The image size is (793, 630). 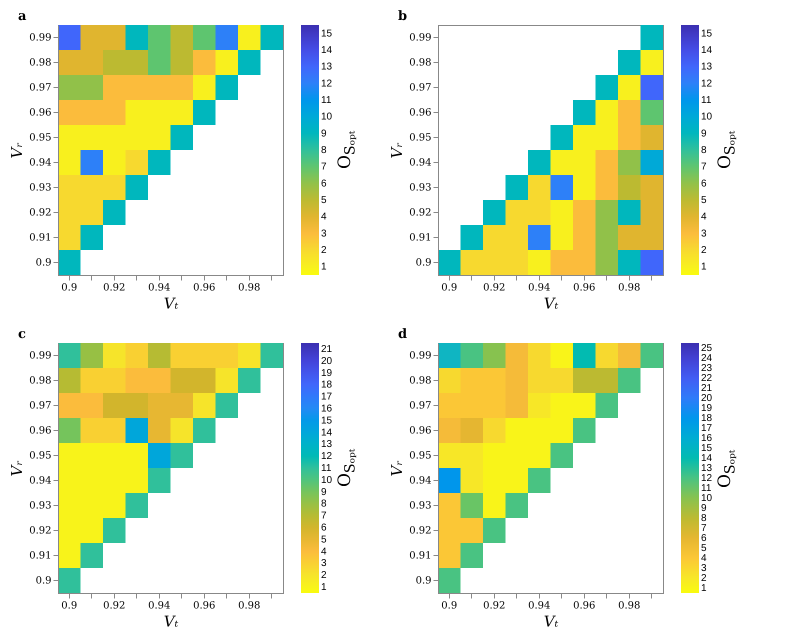 What do you see at coordinates (327, 349) in the screenshot?
I see `color-bar-label: 21` at bounding box center [327, 349].